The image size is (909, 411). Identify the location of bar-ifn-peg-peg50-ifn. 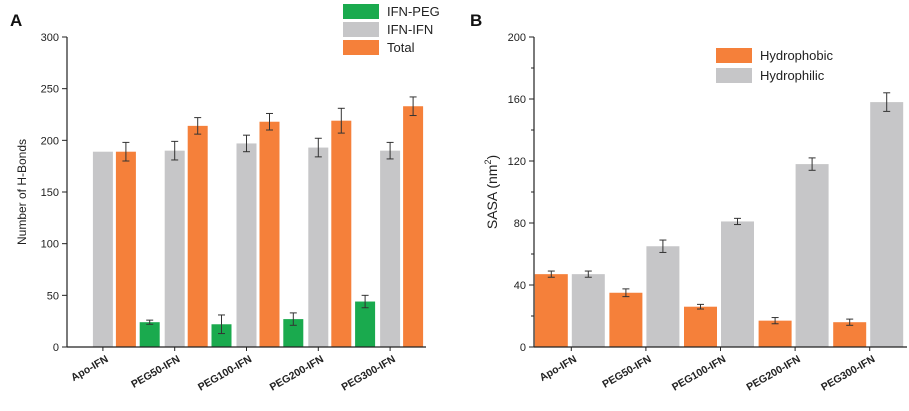
(149, 334).